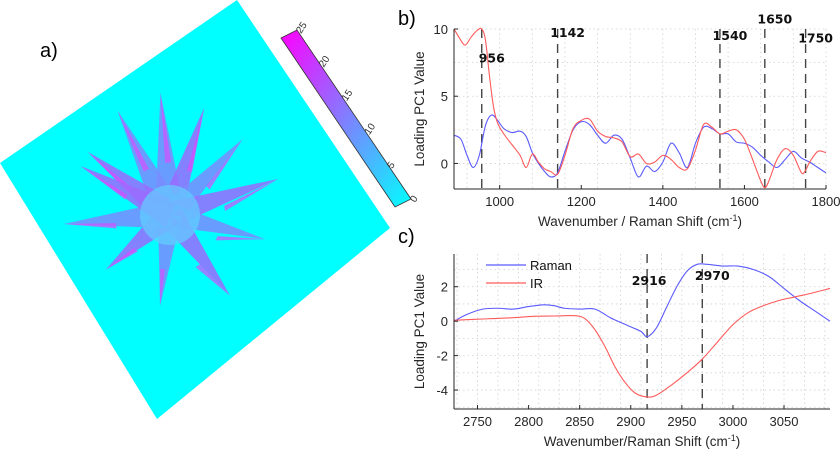  What do you see at coordinates (551, 265) in the screenshot?
I see `legend-label-raman: Raman` at bounding box center [551, 265].